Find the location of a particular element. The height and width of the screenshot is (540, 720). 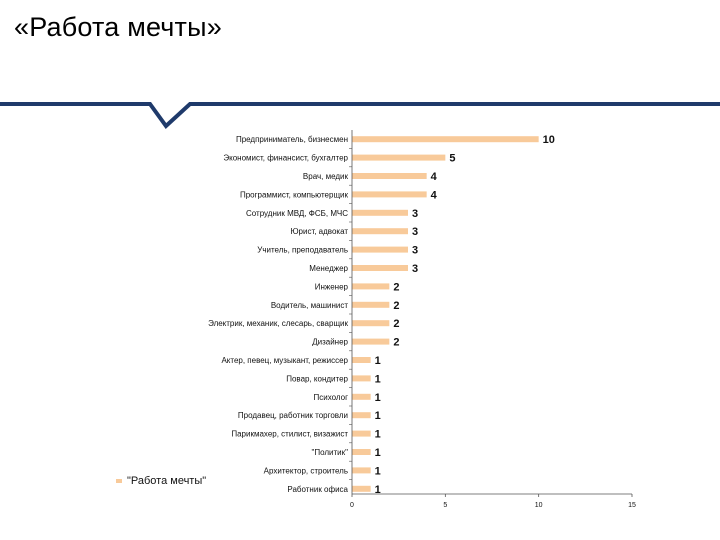

category-label: Актер, певец, музыкант, режиссер is located at coordinates (284, 360).